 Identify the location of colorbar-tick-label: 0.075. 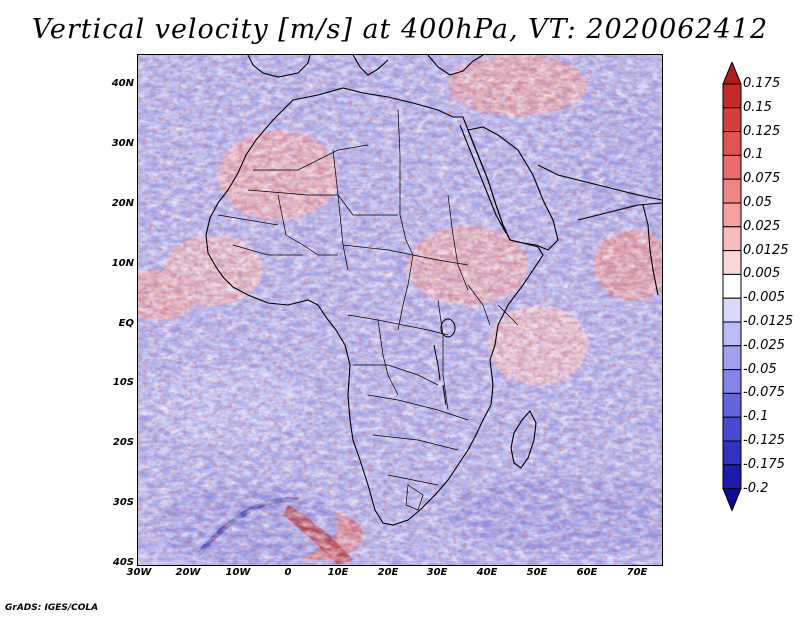
(762, 179).